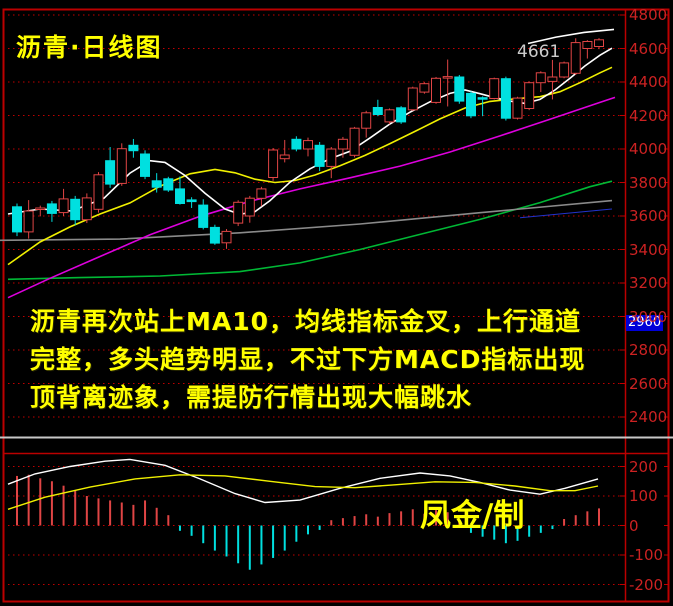 The image size is (673, 606). Describe the element at coordinates (303, 484) in the screenshot. I see `macd-lines` at that location.